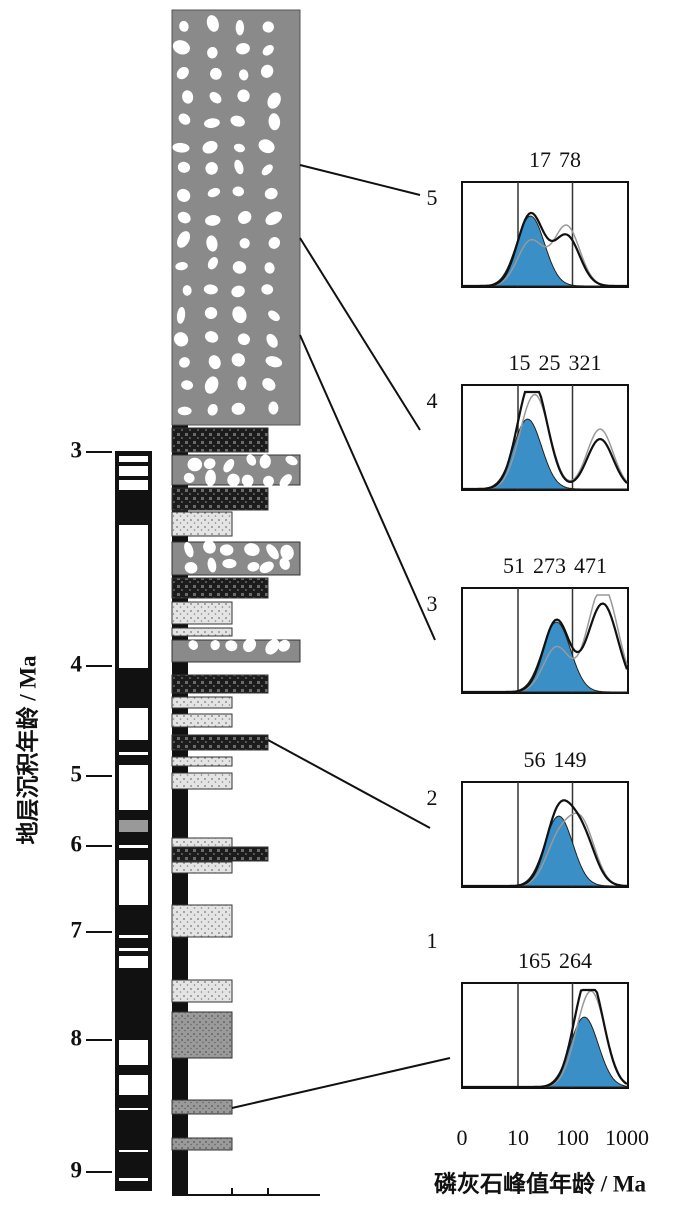  What do you see at coordinates (535, 759) in the screenshot?
I see `peak-label: 56` at bounding box center [535, 759].